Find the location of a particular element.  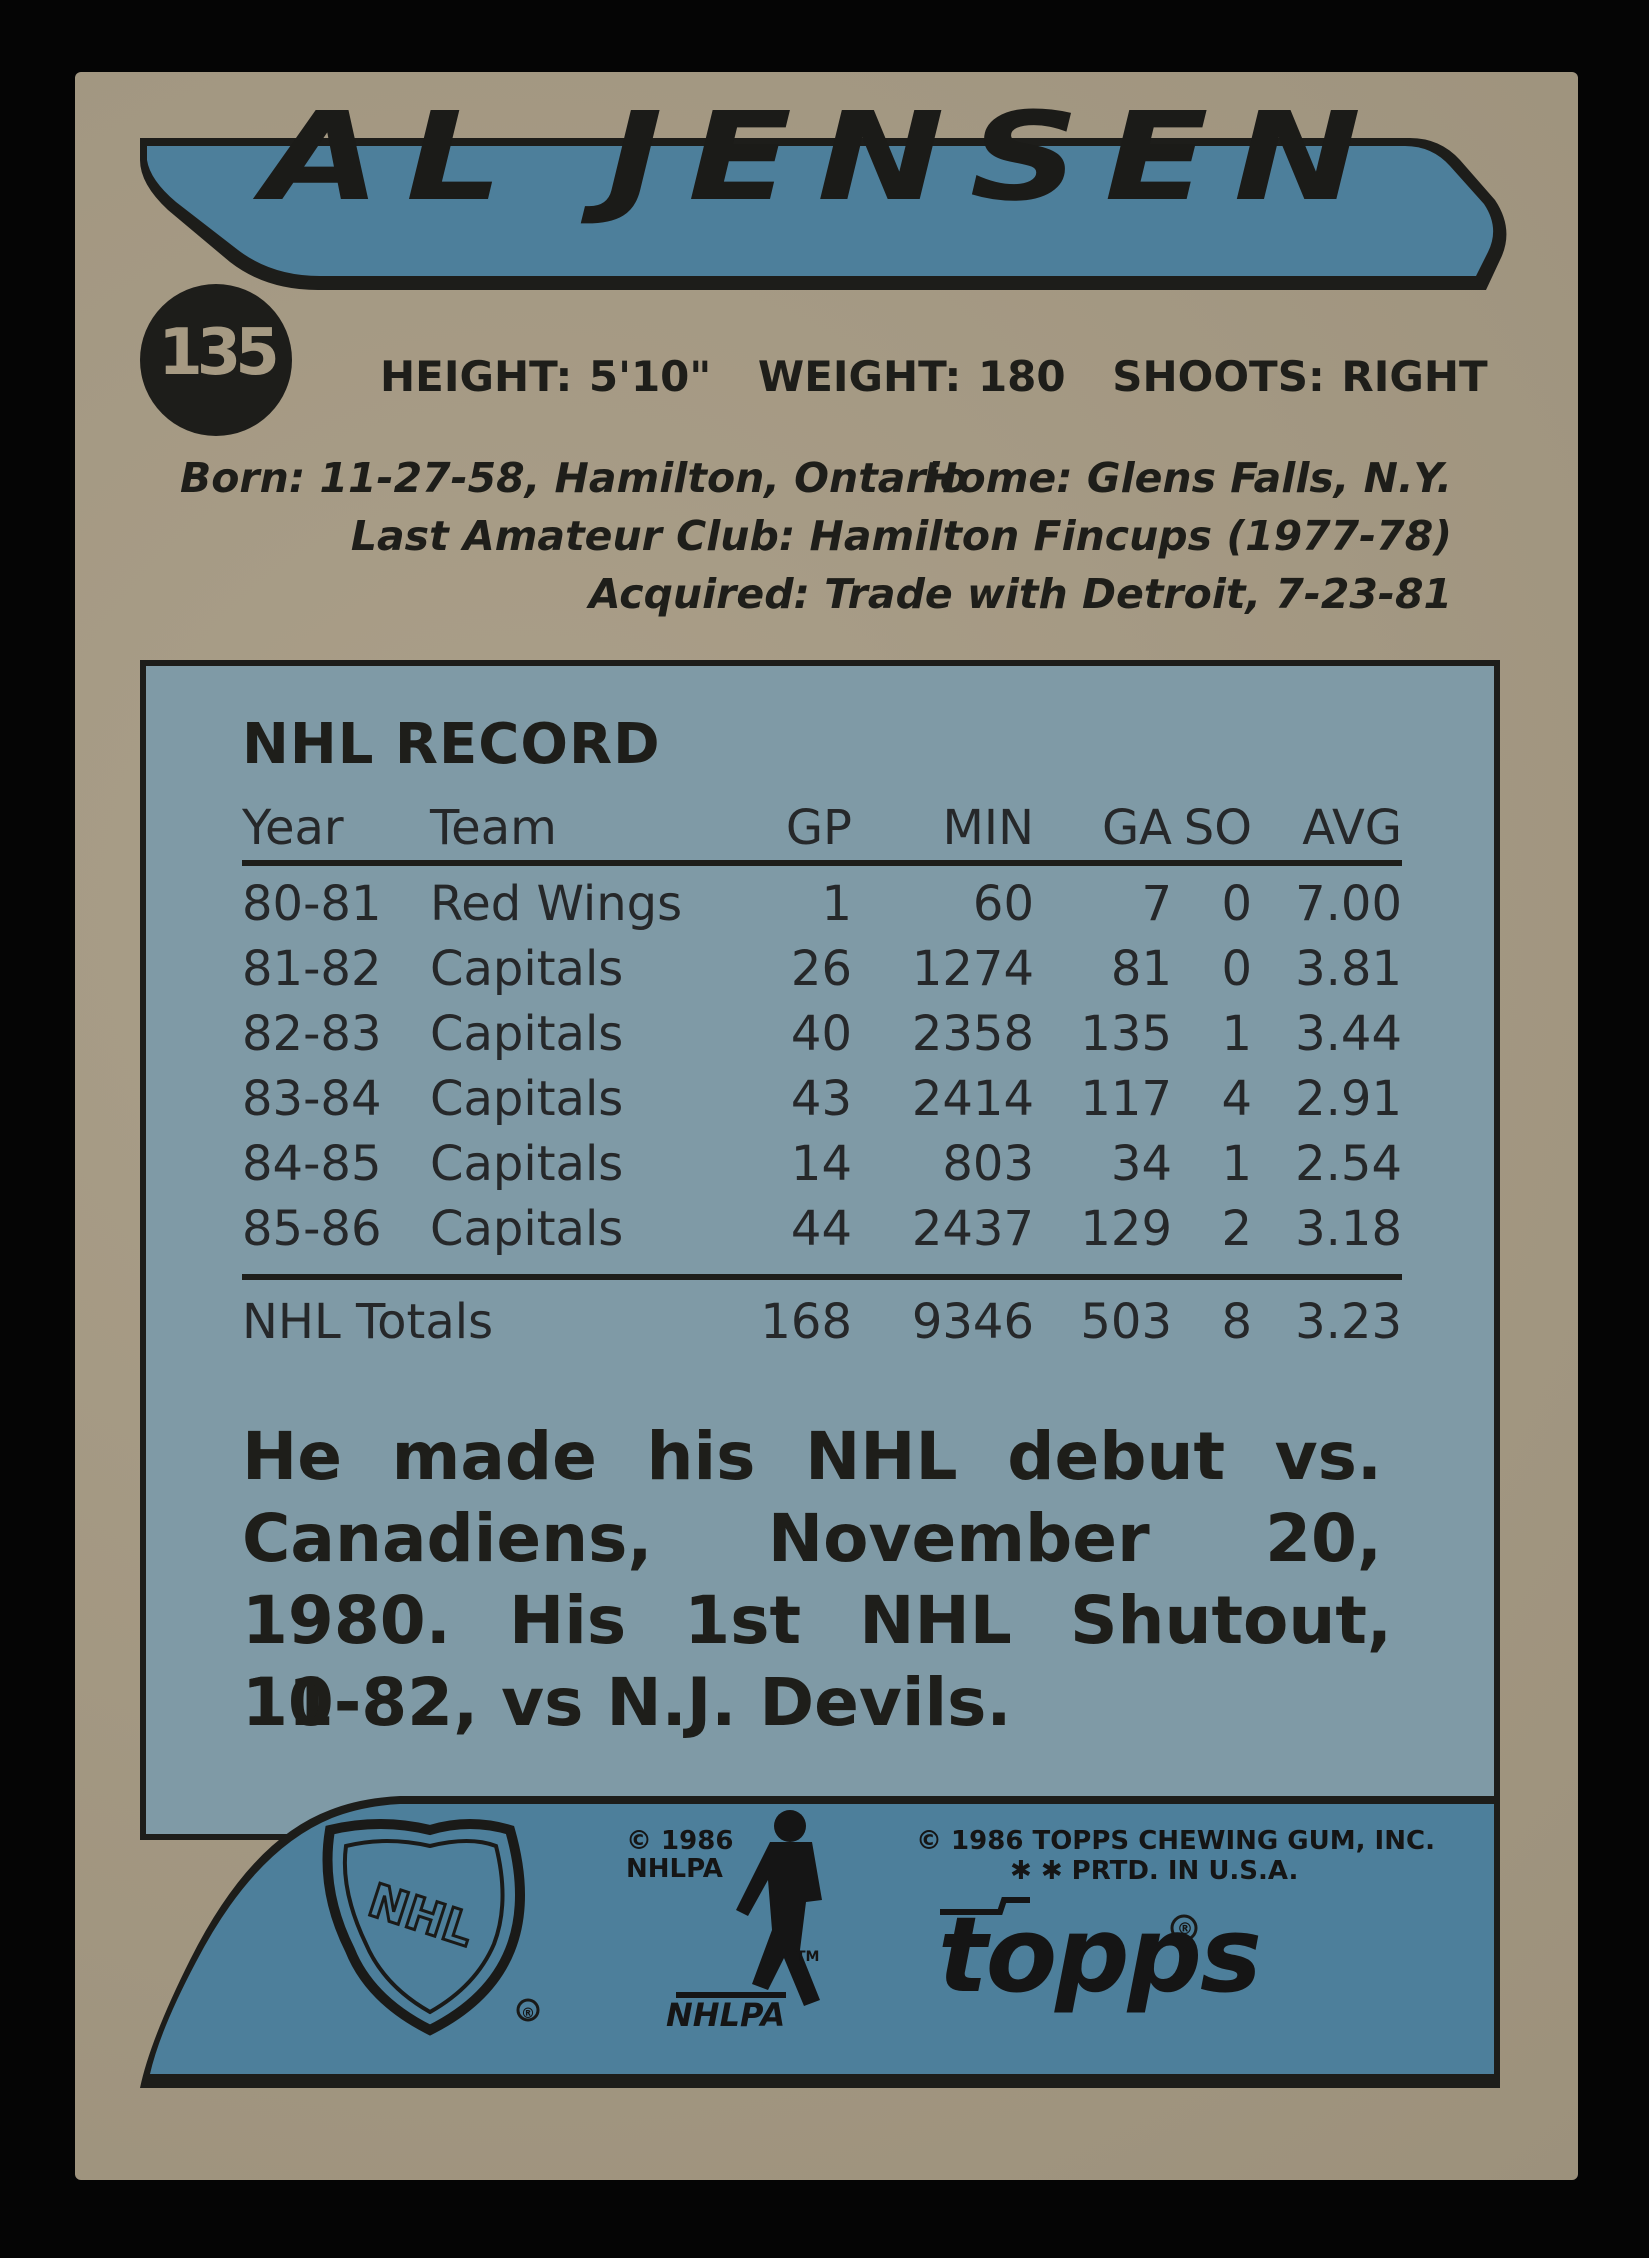

nhlpa-wordmark: NHLPA is located at coordinates (726, 2015).